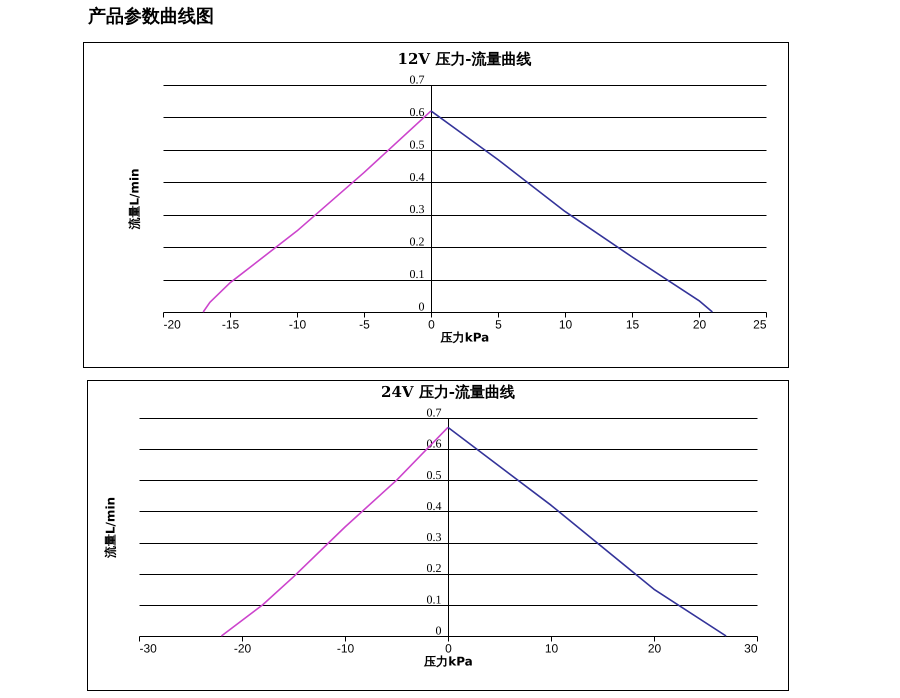 Image resolution: width=900 pixels, height=698 pixels. What do you see at coordinates (448, 649) in the screenshot?
I see `x-tick-label: 0` at bounding box center [448, 649].